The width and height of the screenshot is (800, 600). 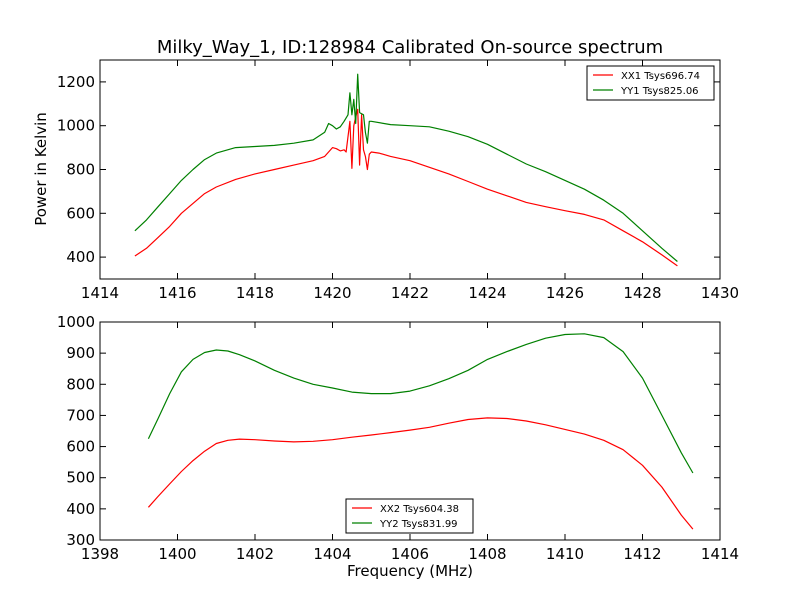 What do you see at coordinates (76, 82) in the screenshot?
I see `top-y-tick-label: 1200` at bounding box center [76, 82].